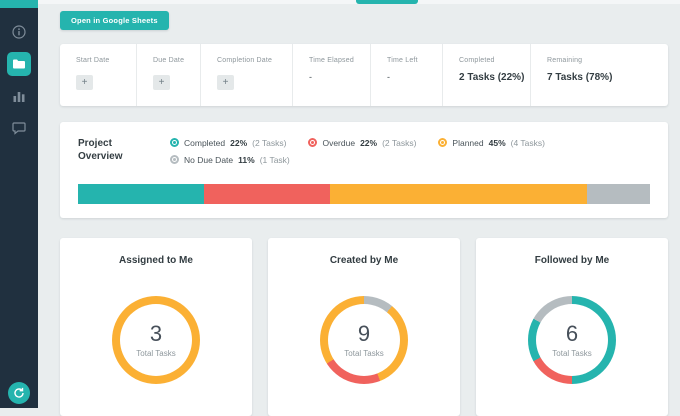 This screenshot has height=416, width=680. What do you see at coordinates (492, 77) in the screenshot?
I see `stat-value: 2 Tasks (22%)` at bounding box center [492, 77].